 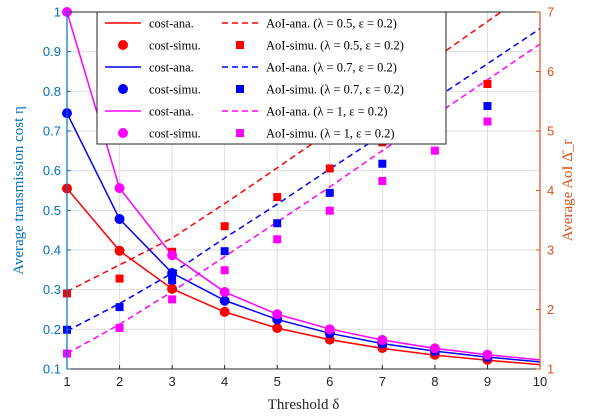 I want to click on x-tick-label: 1, so click(x=66, y=381).